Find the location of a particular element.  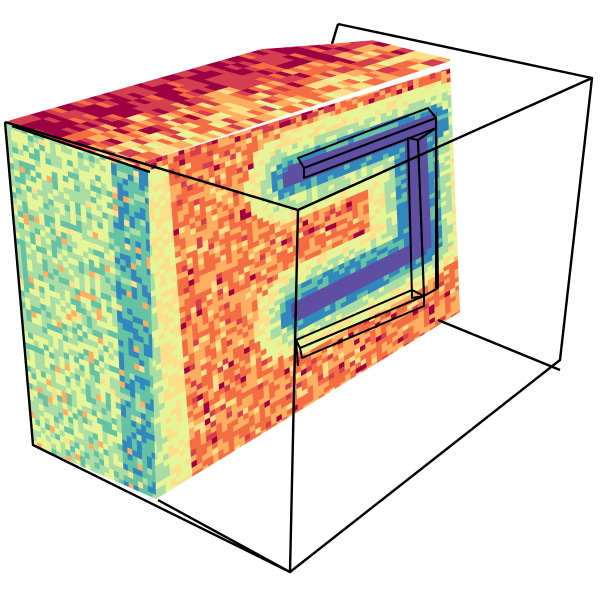

bounding-box-back-edges is located at coordinates (461, 51).